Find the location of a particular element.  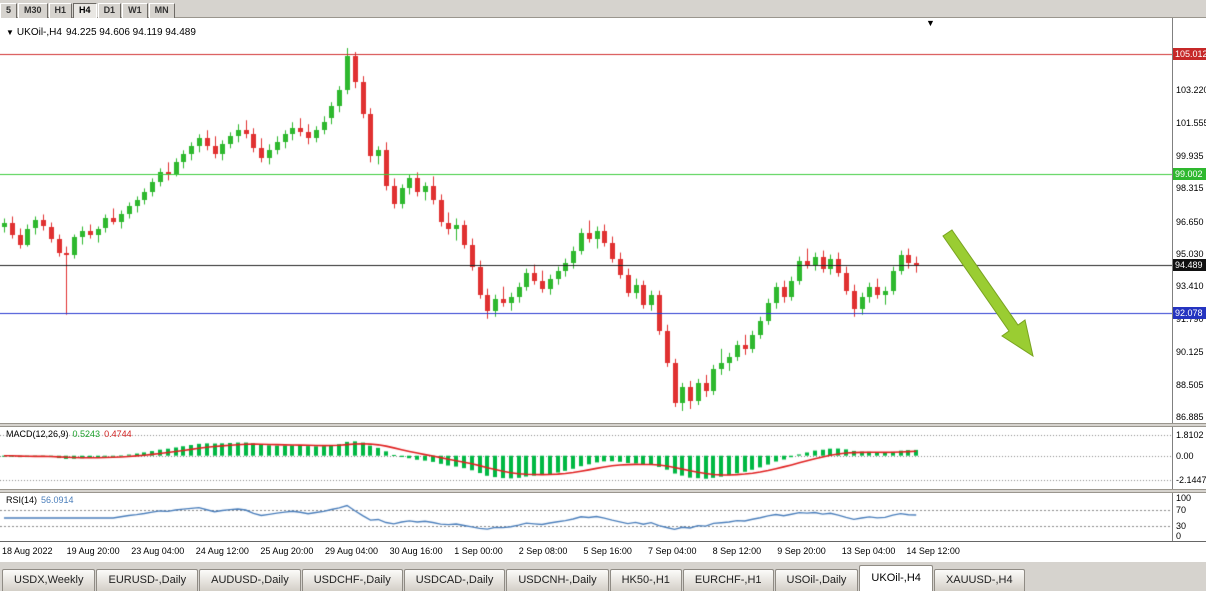

time-axis-label: 13 Sep 04:00 is located at coordinates (868, 551).